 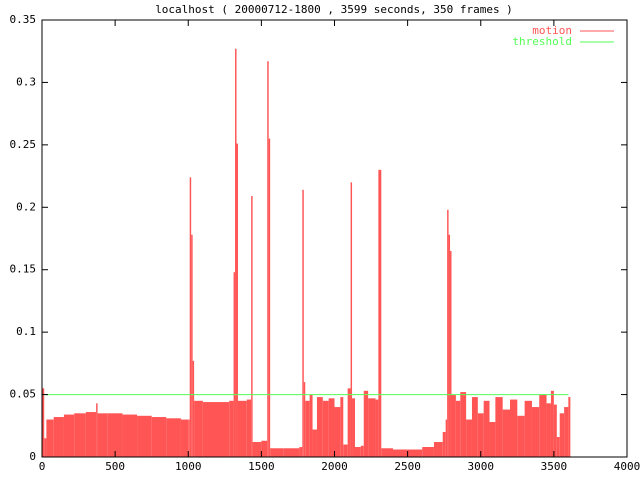 What do you see at coordinates (42, 466) in the screenshot?
I see `x-tick-label: 0` at bounding box center [42, 466].